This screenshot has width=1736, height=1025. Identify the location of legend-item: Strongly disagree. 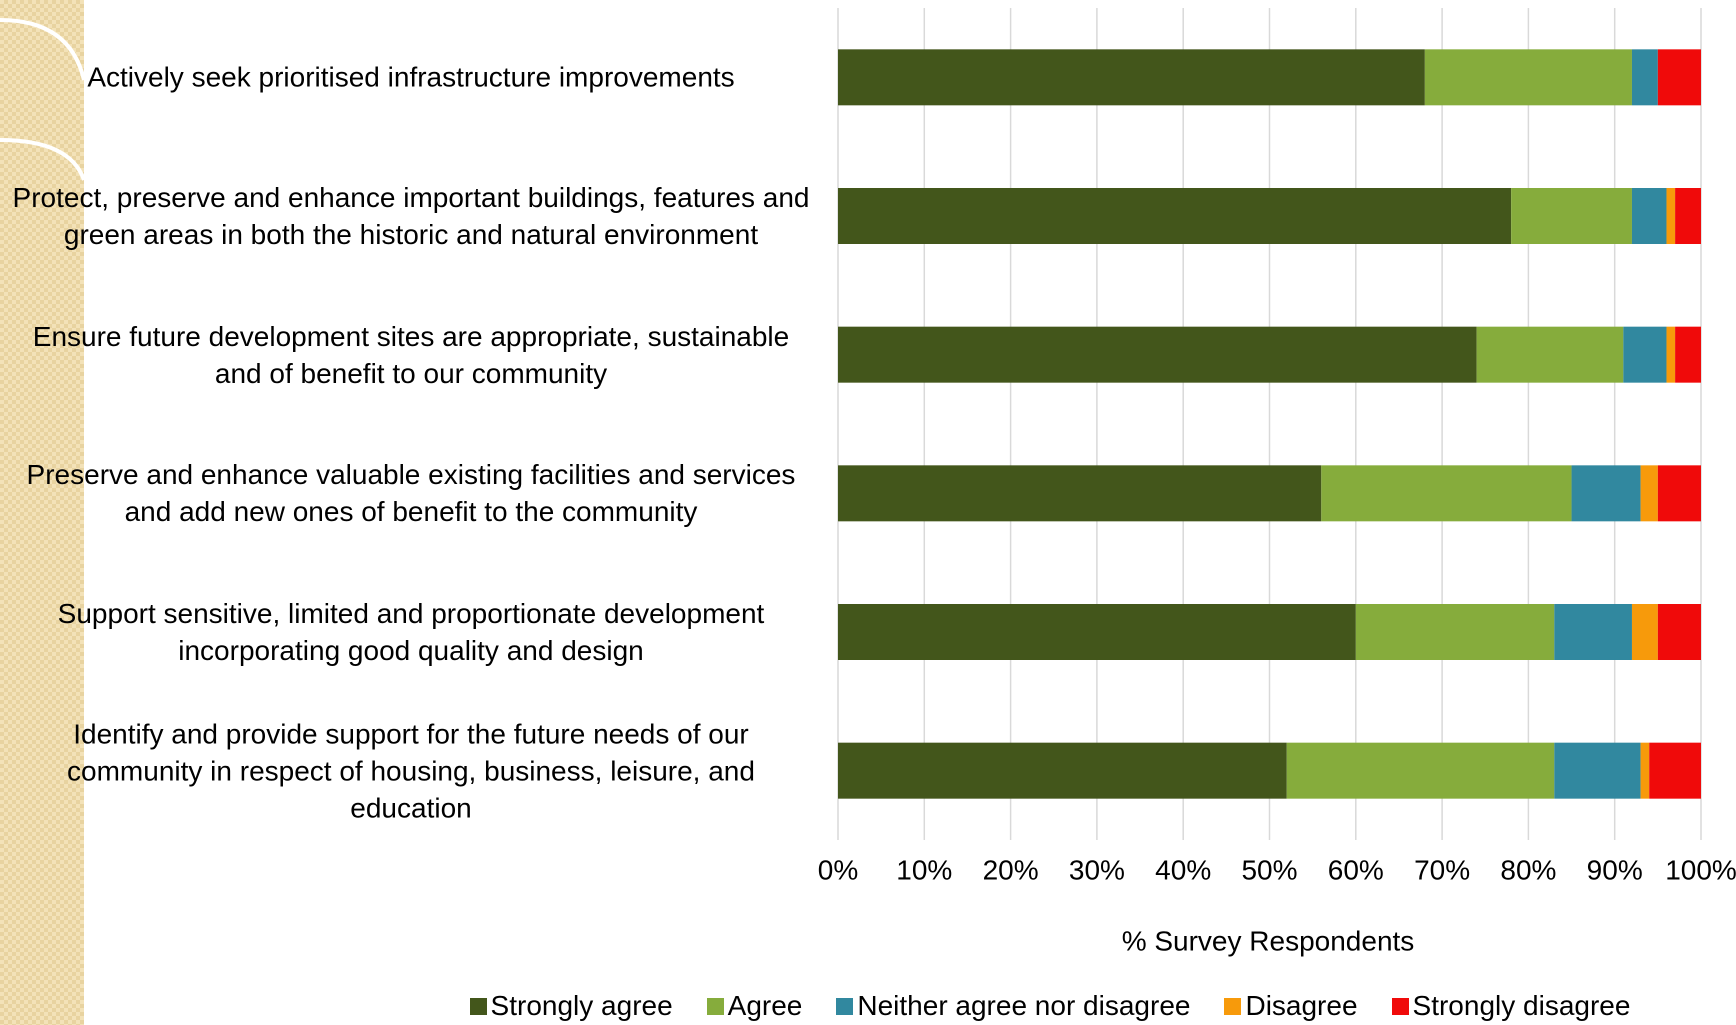
(1511, 1006).